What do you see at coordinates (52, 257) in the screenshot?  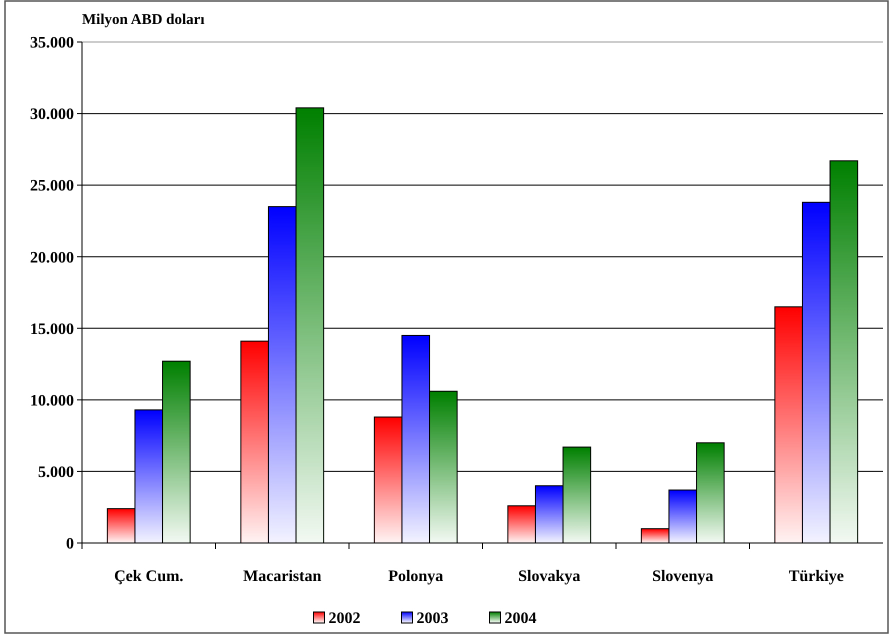 I see `y-tick-label: 20.000` at bounding box center [52, 257].